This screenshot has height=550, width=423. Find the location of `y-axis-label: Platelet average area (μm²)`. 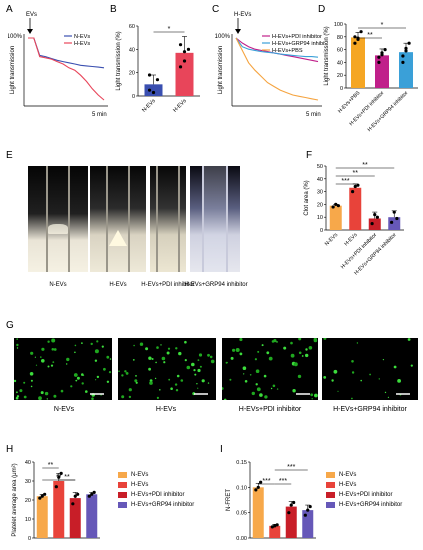

y-axis-label: Platelet average area (μm²) is located at coordinates (15, 499).